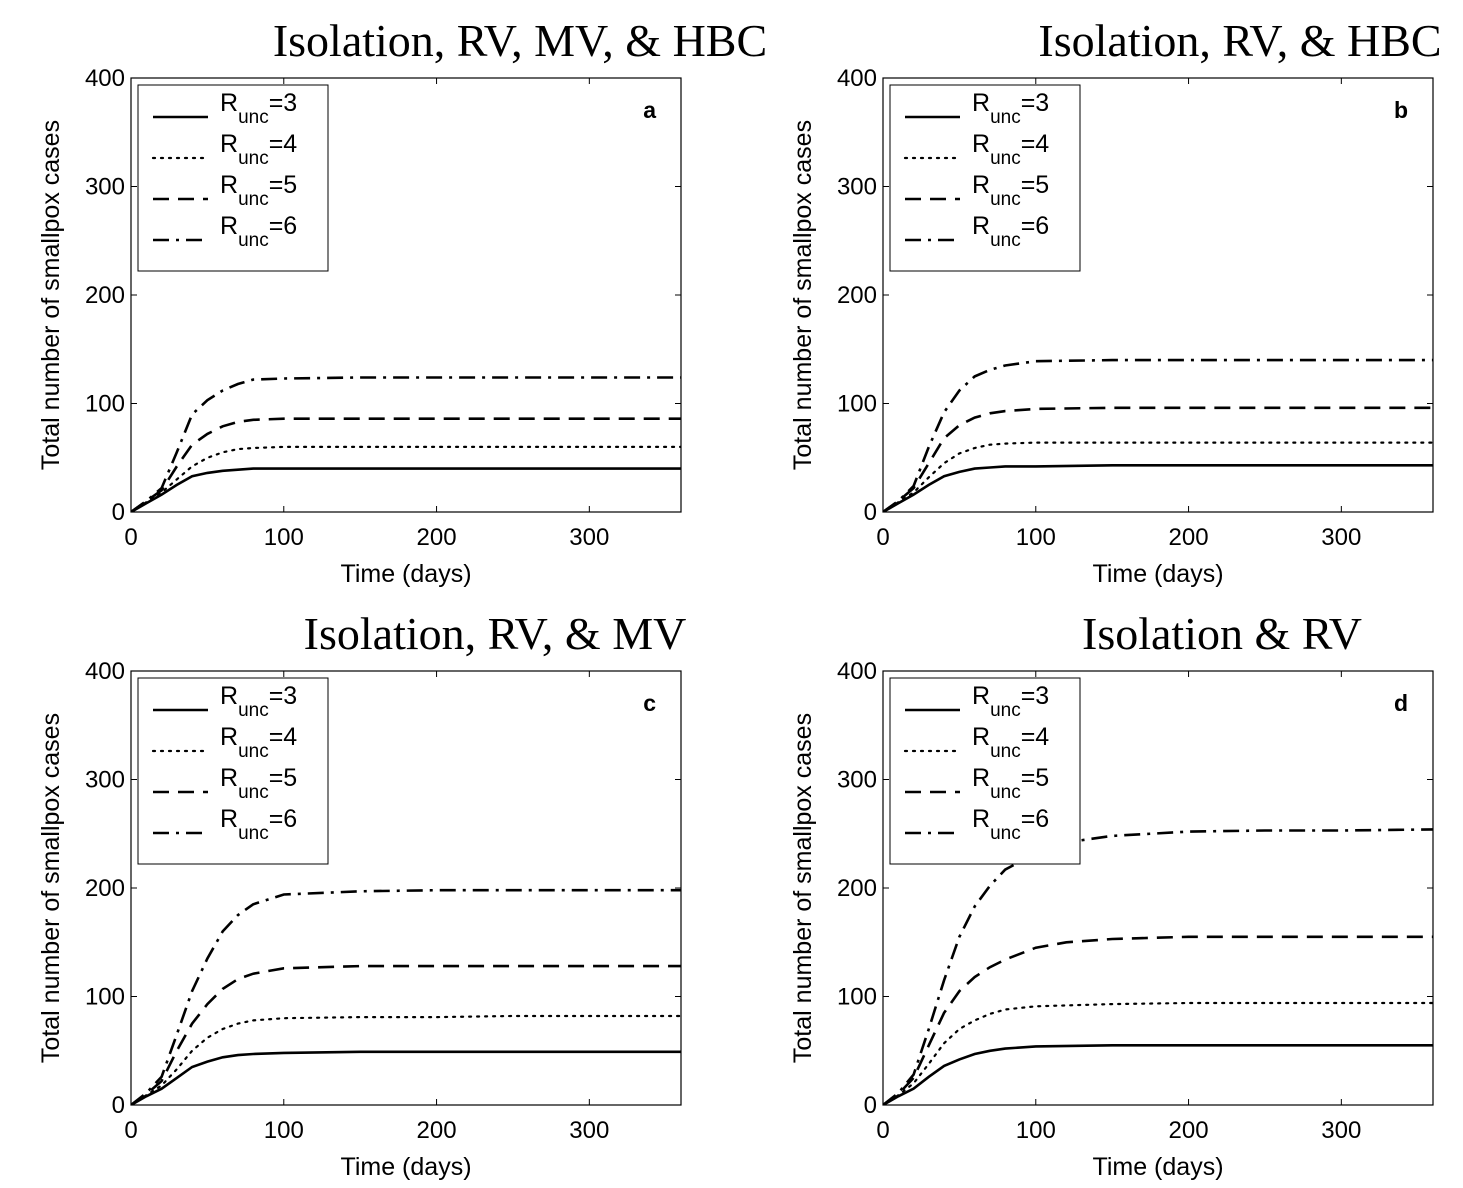 The image size is (1463, 1188). What do you see at coordinates (1239, 40) in the screenshot?
I see `chart-title: Isolation, RV, & HBC` at bounding box center [1239, 40].